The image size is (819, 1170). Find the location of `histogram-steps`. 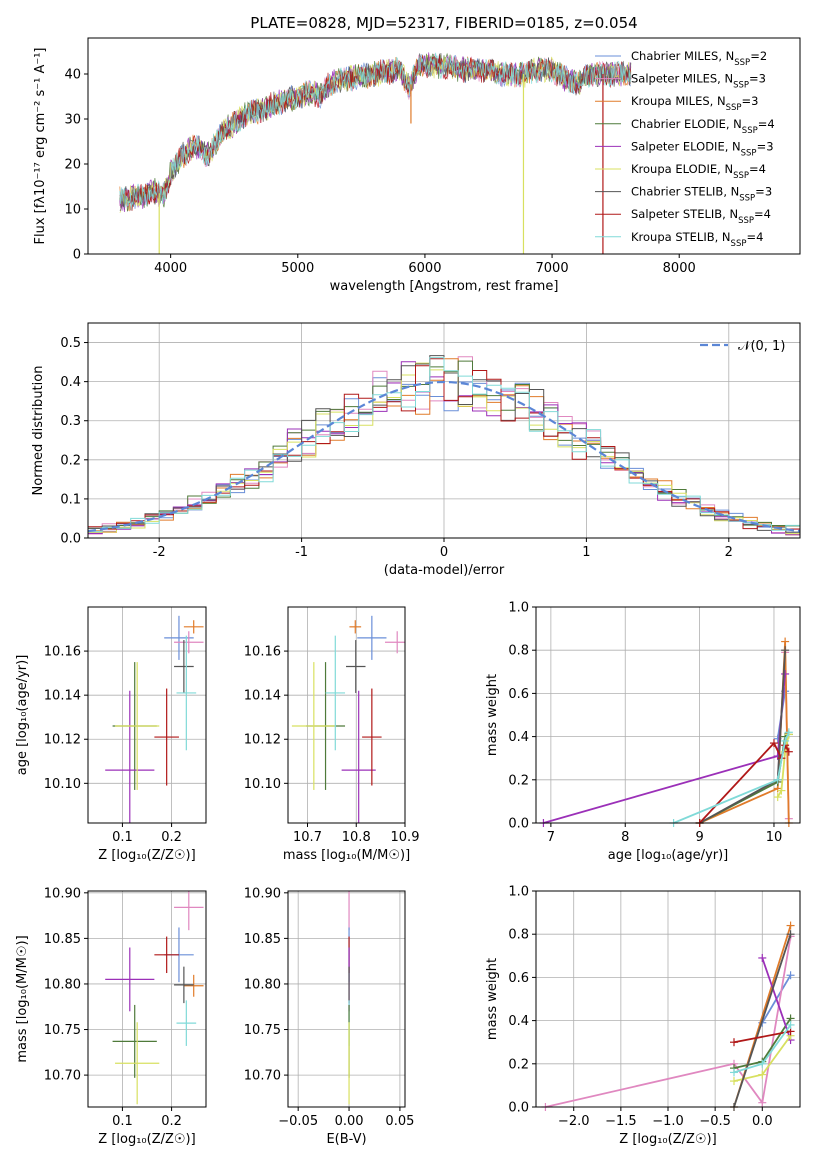

histogram-steps is located at coordinates (444, 446).